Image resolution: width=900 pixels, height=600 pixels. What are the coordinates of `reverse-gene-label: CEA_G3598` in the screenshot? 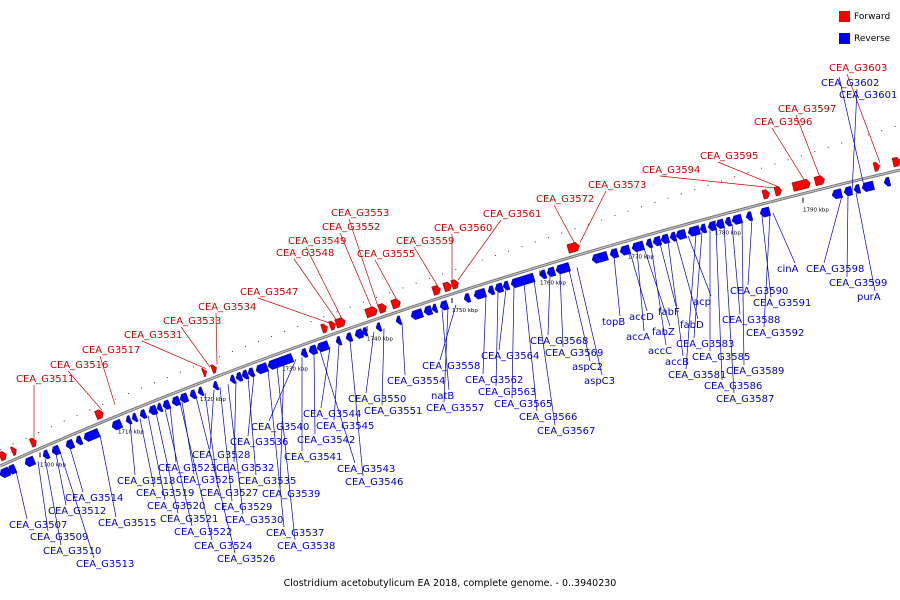 It's located at (835, 269).